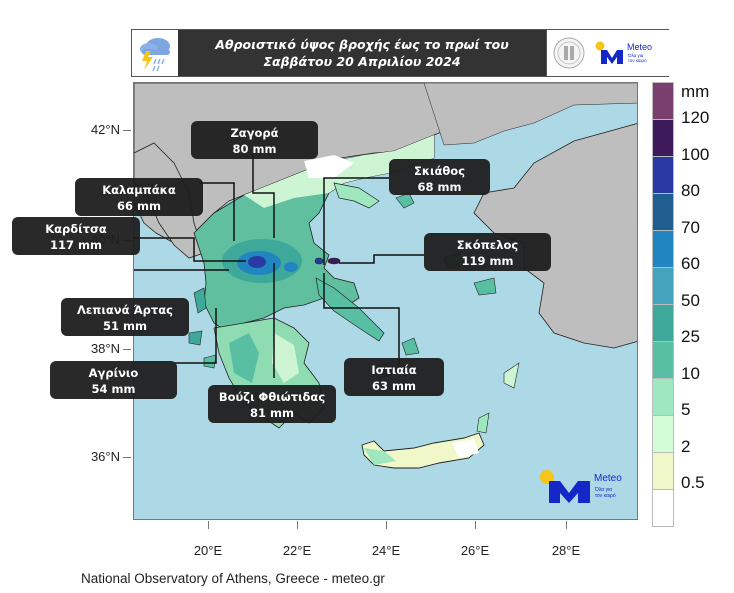  What do you see at coordinates (487, 252) in the screenshot?
I see `callout-skopelos: Σκόπελος 119 mm` at bounding box center [487, 252].